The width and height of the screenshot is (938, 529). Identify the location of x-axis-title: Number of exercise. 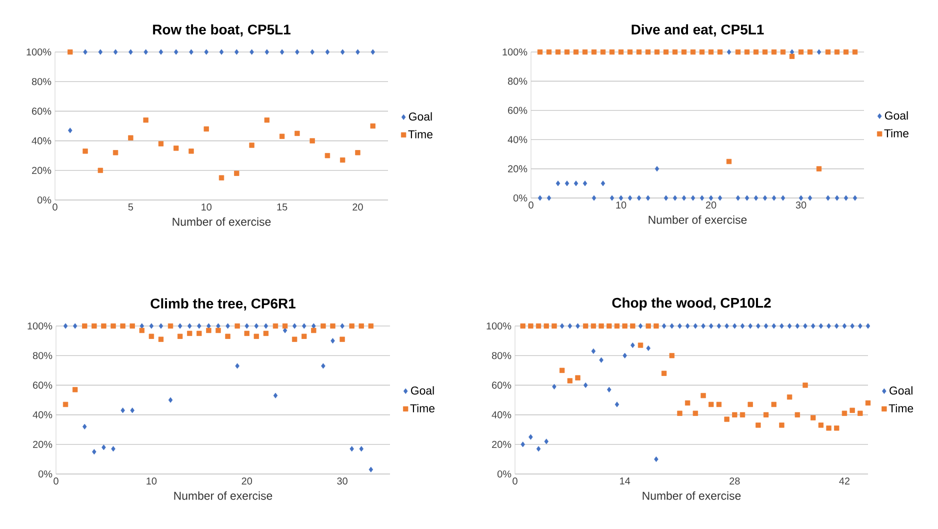
(697, 219).